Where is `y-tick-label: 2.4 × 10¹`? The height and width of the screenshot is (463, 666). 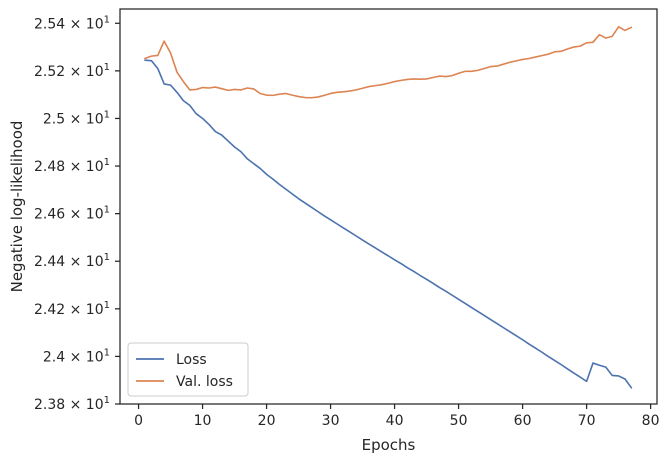
y-tick-label: 2.4 × 10¹ is located at coordinates (76, 356).